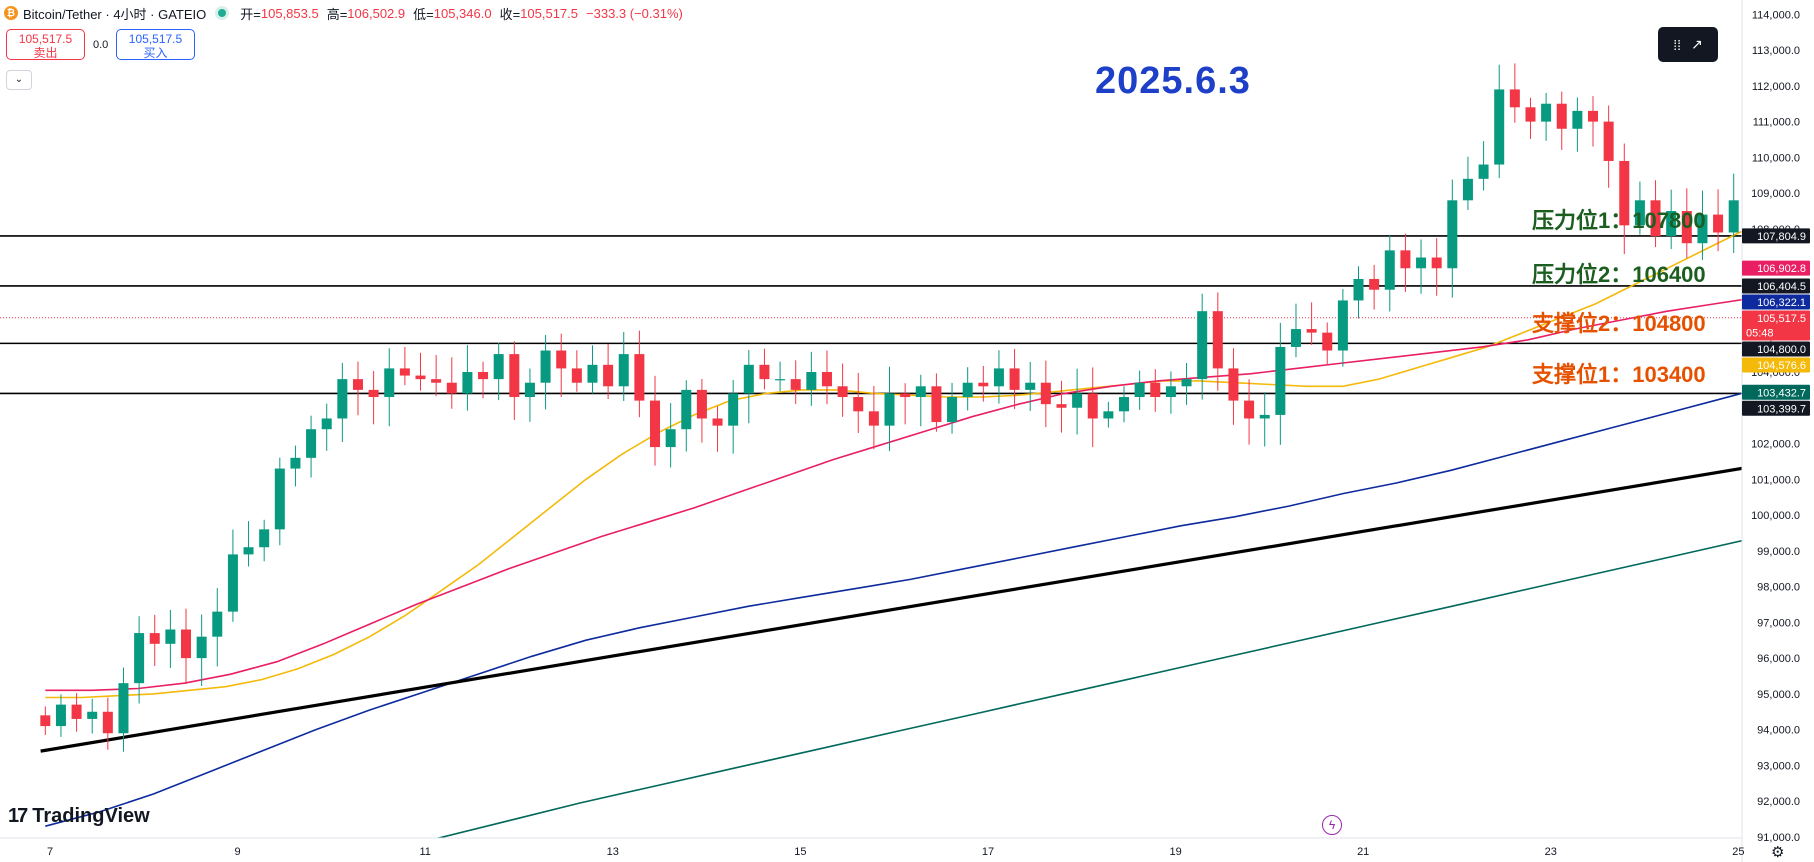 The image size is (1814, 862). What do you see at coordinates (155, 53) in the screenshot?
I see `buy-label: 买入` at bounding box center [155, 53].